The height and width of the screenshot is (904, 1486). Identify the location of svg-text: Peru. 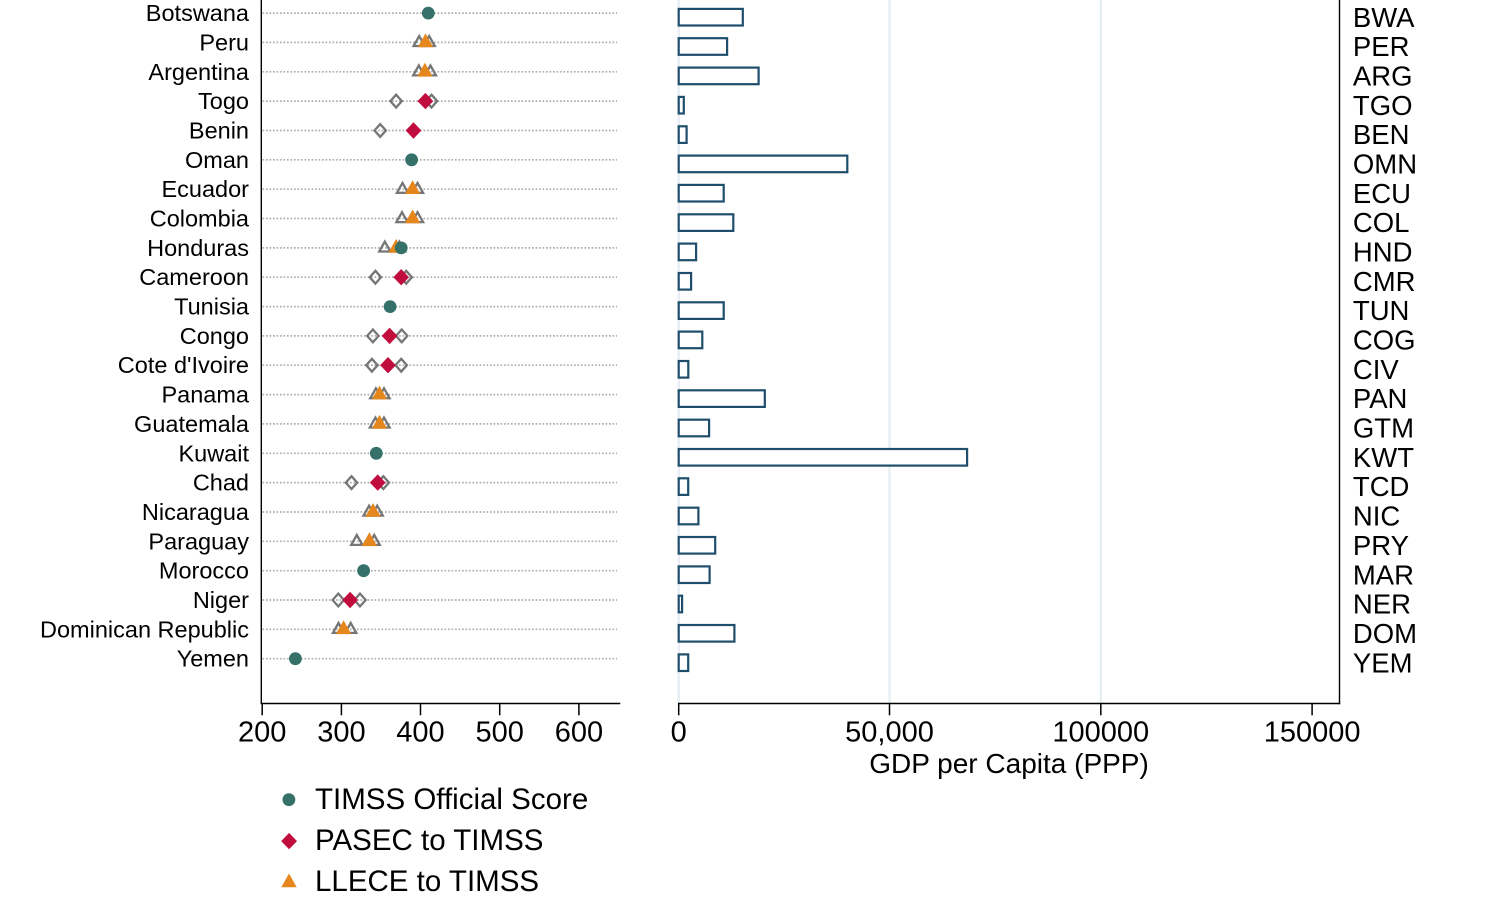
(224, 42).